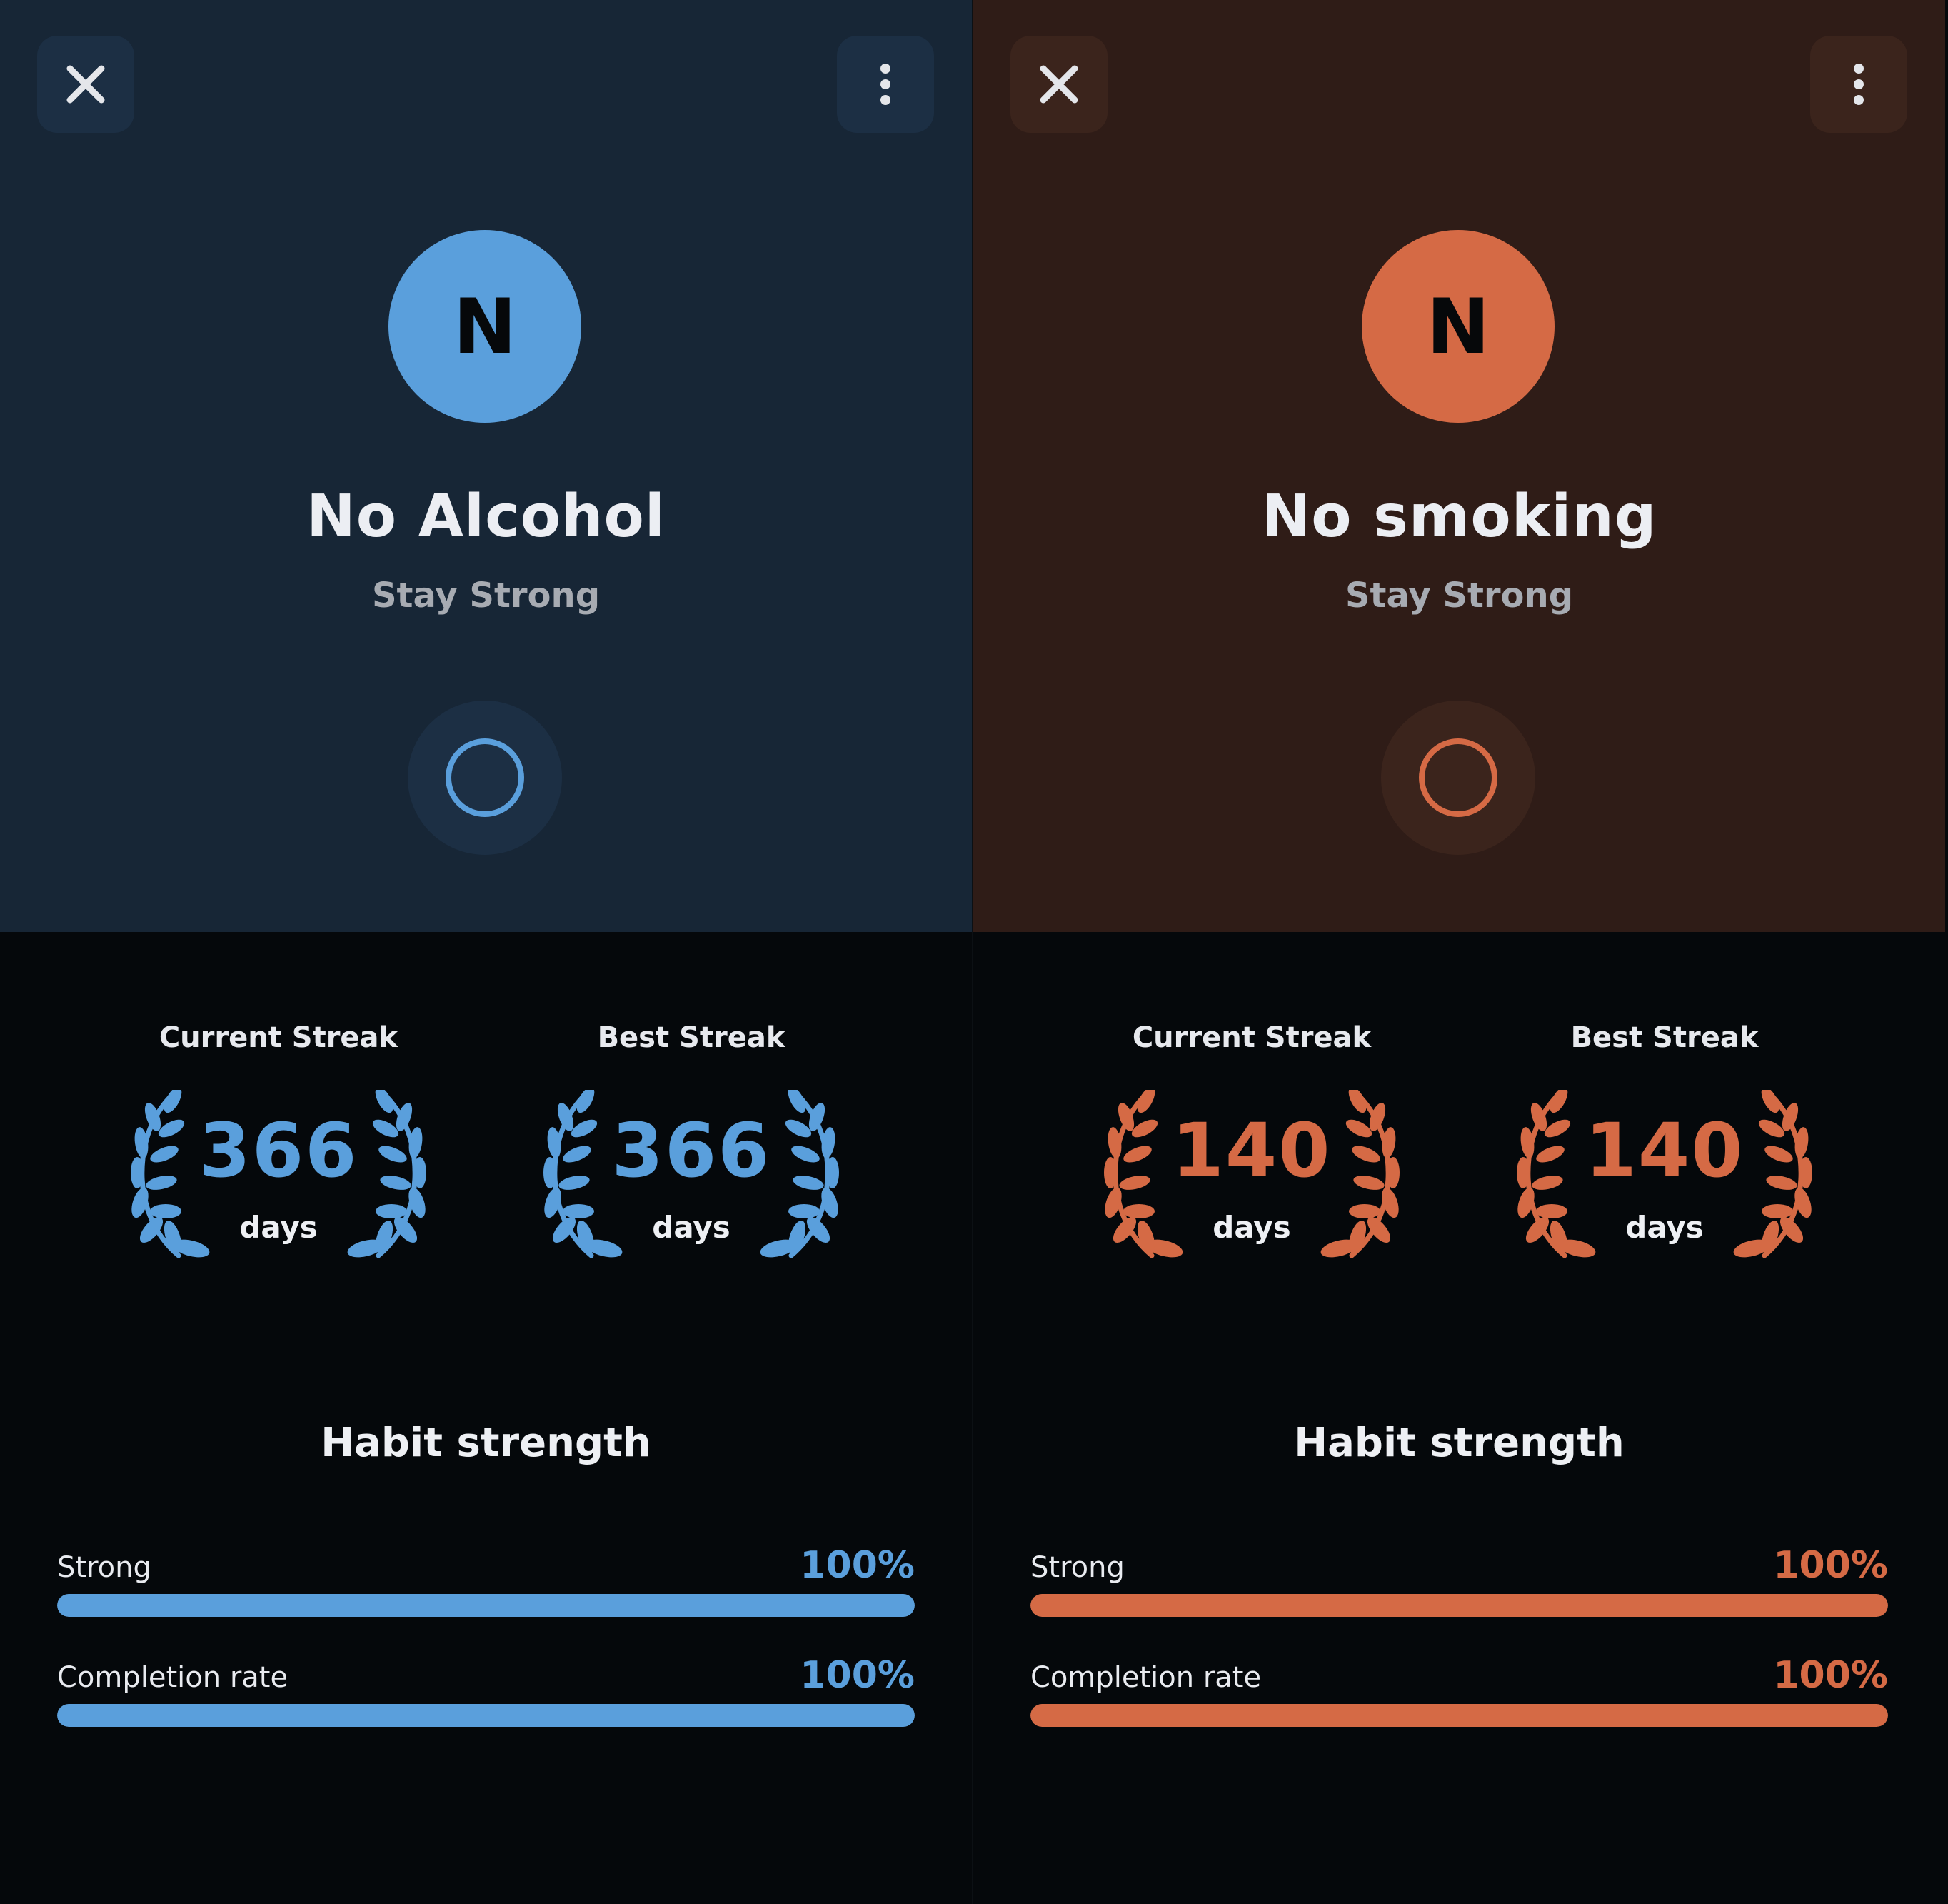 This screenshot has width=1948, height=1904. I want to click on current-streak-value: 366, so click(278, 1150).